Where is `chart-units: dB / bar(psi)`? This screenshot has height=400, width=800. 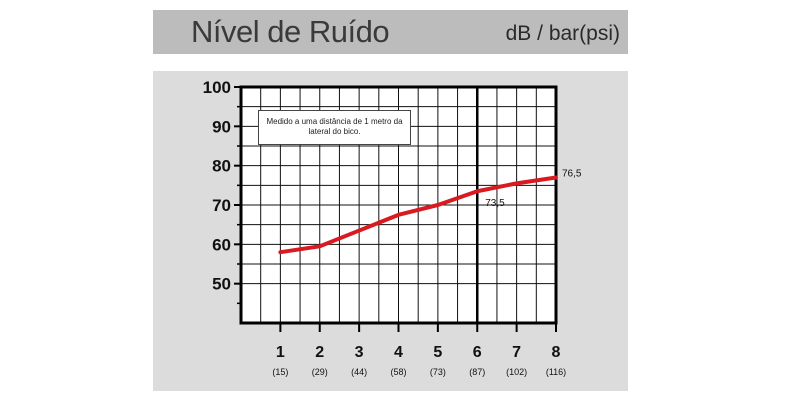 chart-units: dB / bar(psi) is located at coordinates (562, 33).